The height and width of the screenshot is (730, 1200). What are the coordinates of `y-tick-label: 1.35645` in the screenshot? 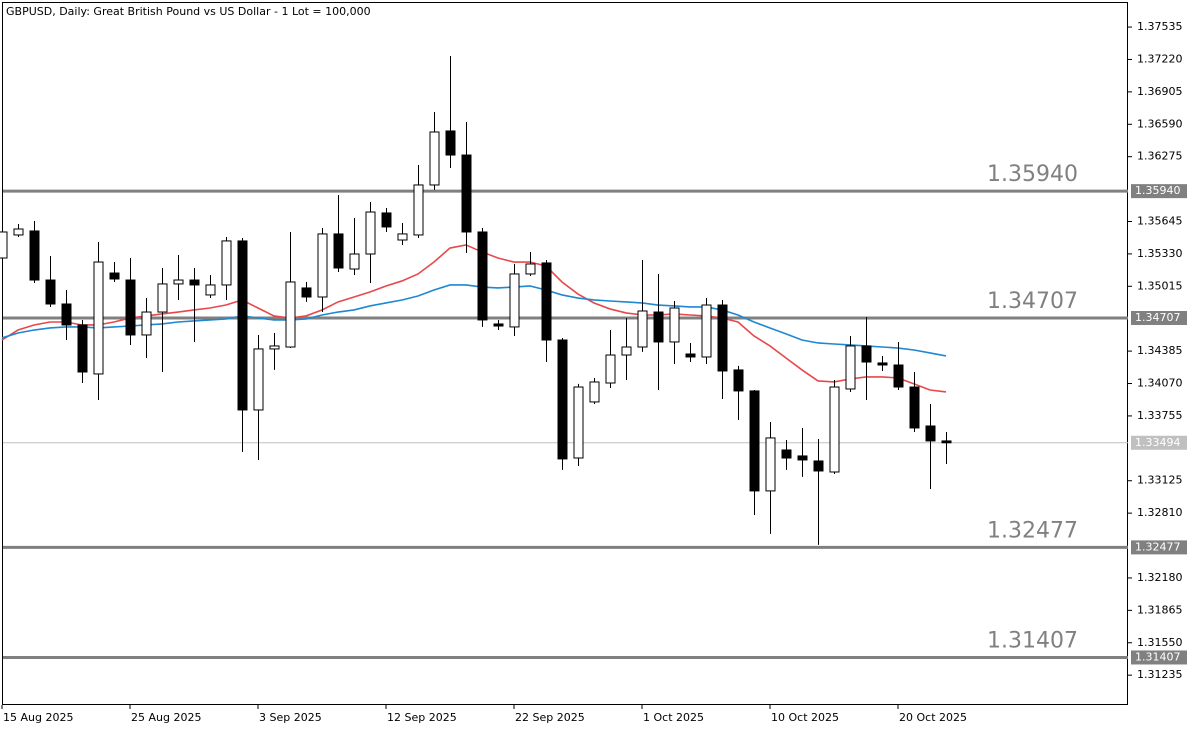 It's located at (1160, 220).